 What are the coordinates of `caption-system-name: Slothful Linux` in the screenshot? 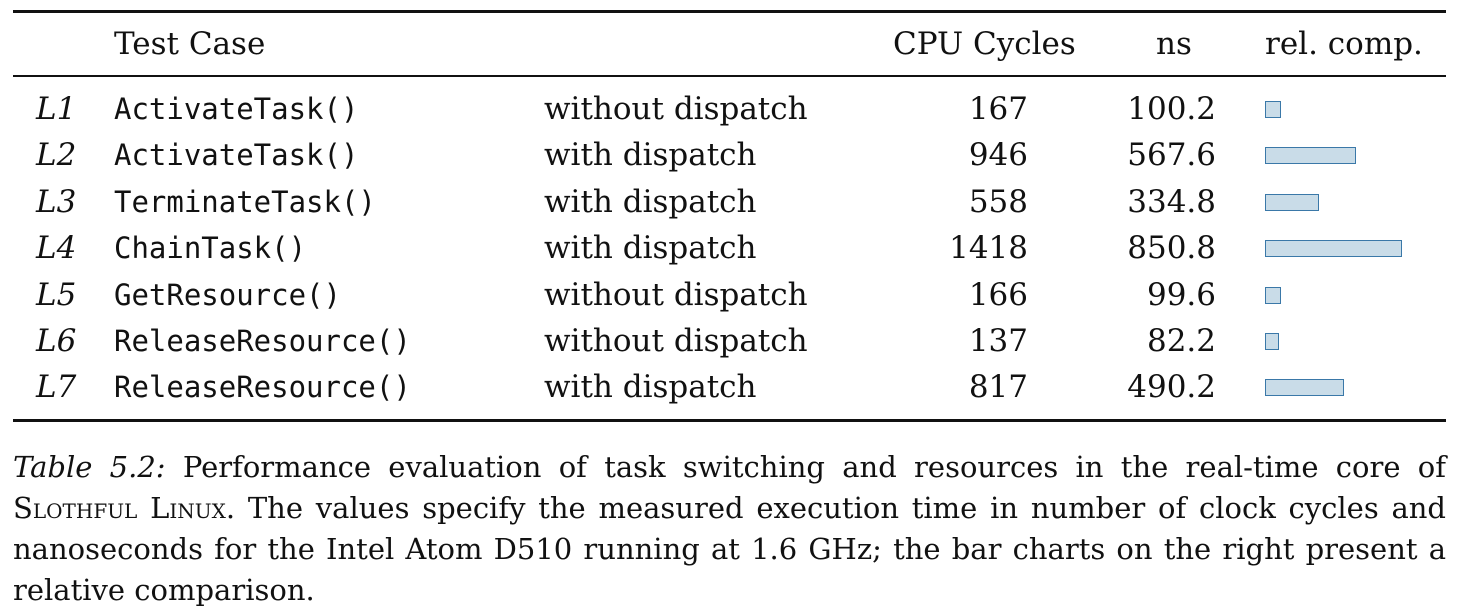 It's located at (119, 508).